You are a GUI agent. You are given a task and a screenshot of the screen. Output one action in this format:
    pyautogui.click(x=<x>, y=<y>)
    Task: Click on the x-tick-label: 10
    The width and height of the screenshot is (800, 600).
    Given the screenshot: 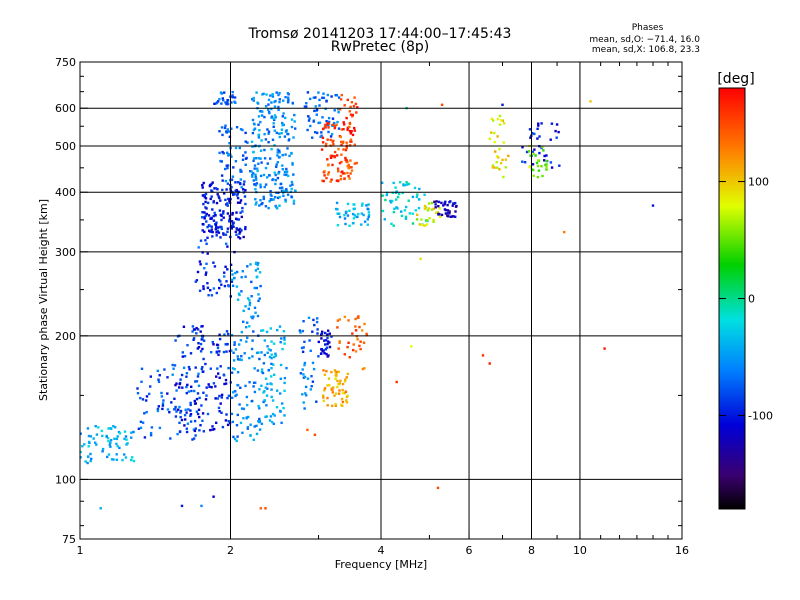 What is the action you would take?
    pyautogui.click(x=580, y=550)
    